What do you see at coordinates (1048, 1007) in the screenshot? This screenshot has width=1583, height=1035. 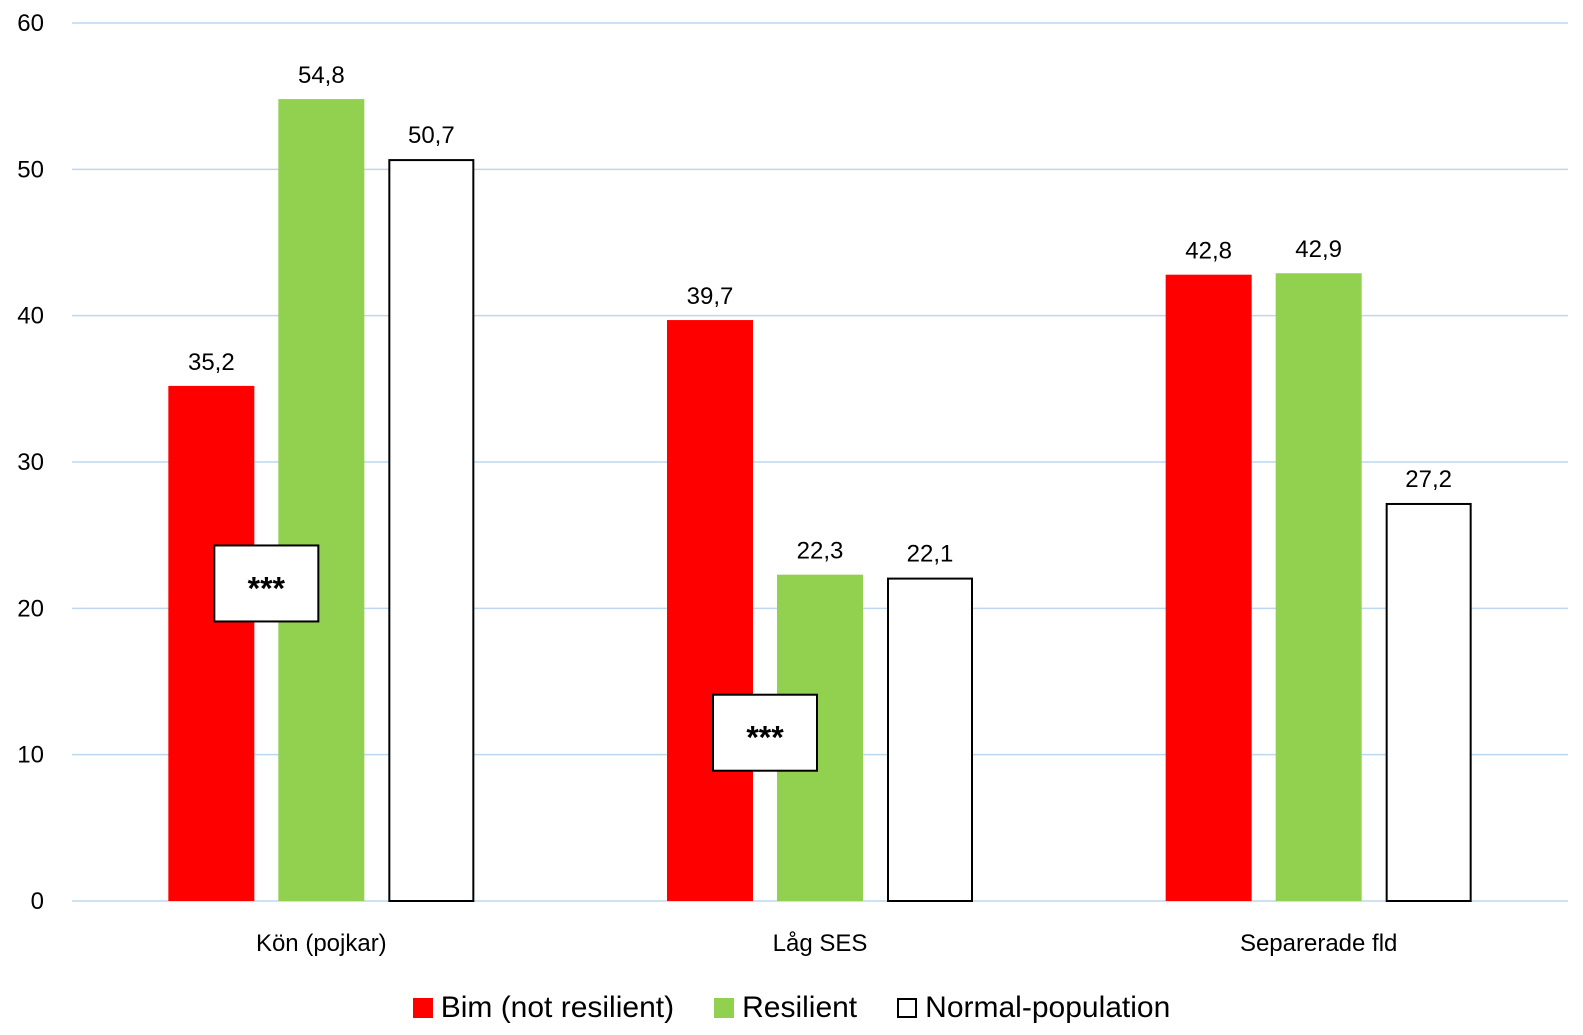 I see `legend-label-normal-population: Normal-population` at bounding box center [1048, 1007].